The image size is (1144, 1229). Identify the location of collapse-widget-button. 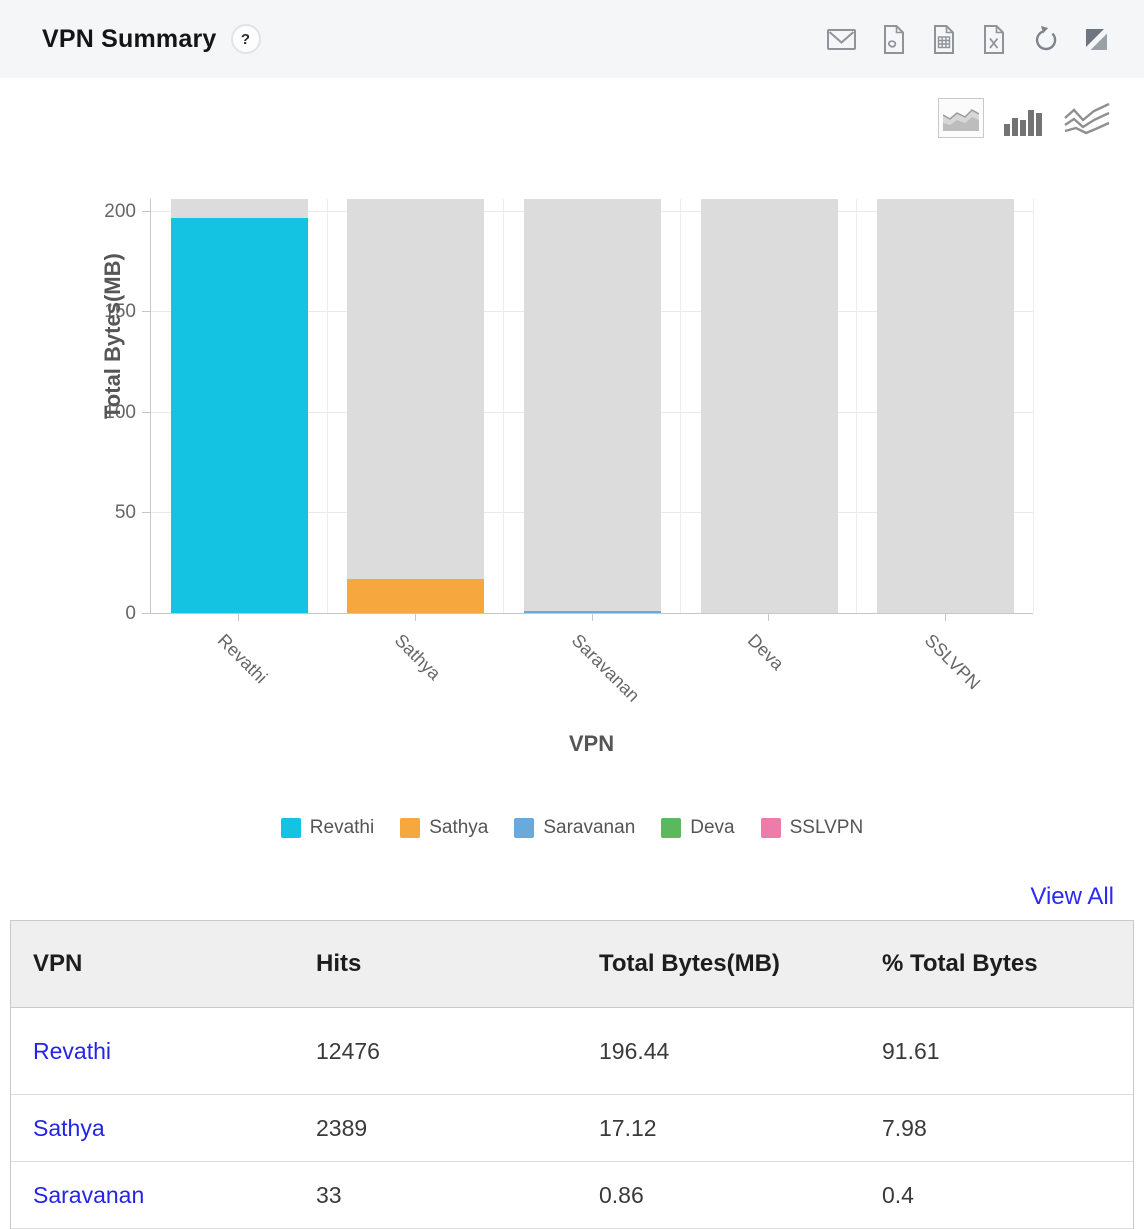
(1096, 39).